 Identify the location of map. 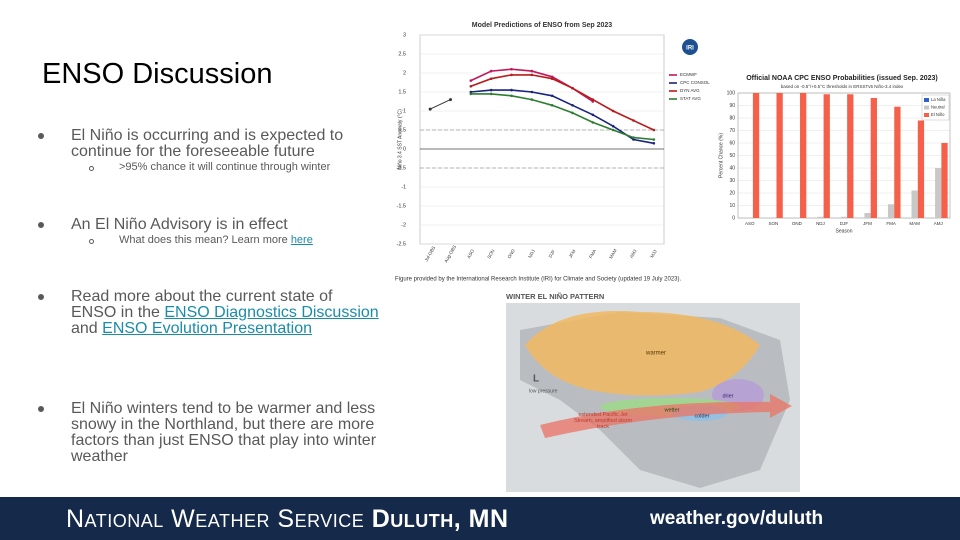
(653, 397).